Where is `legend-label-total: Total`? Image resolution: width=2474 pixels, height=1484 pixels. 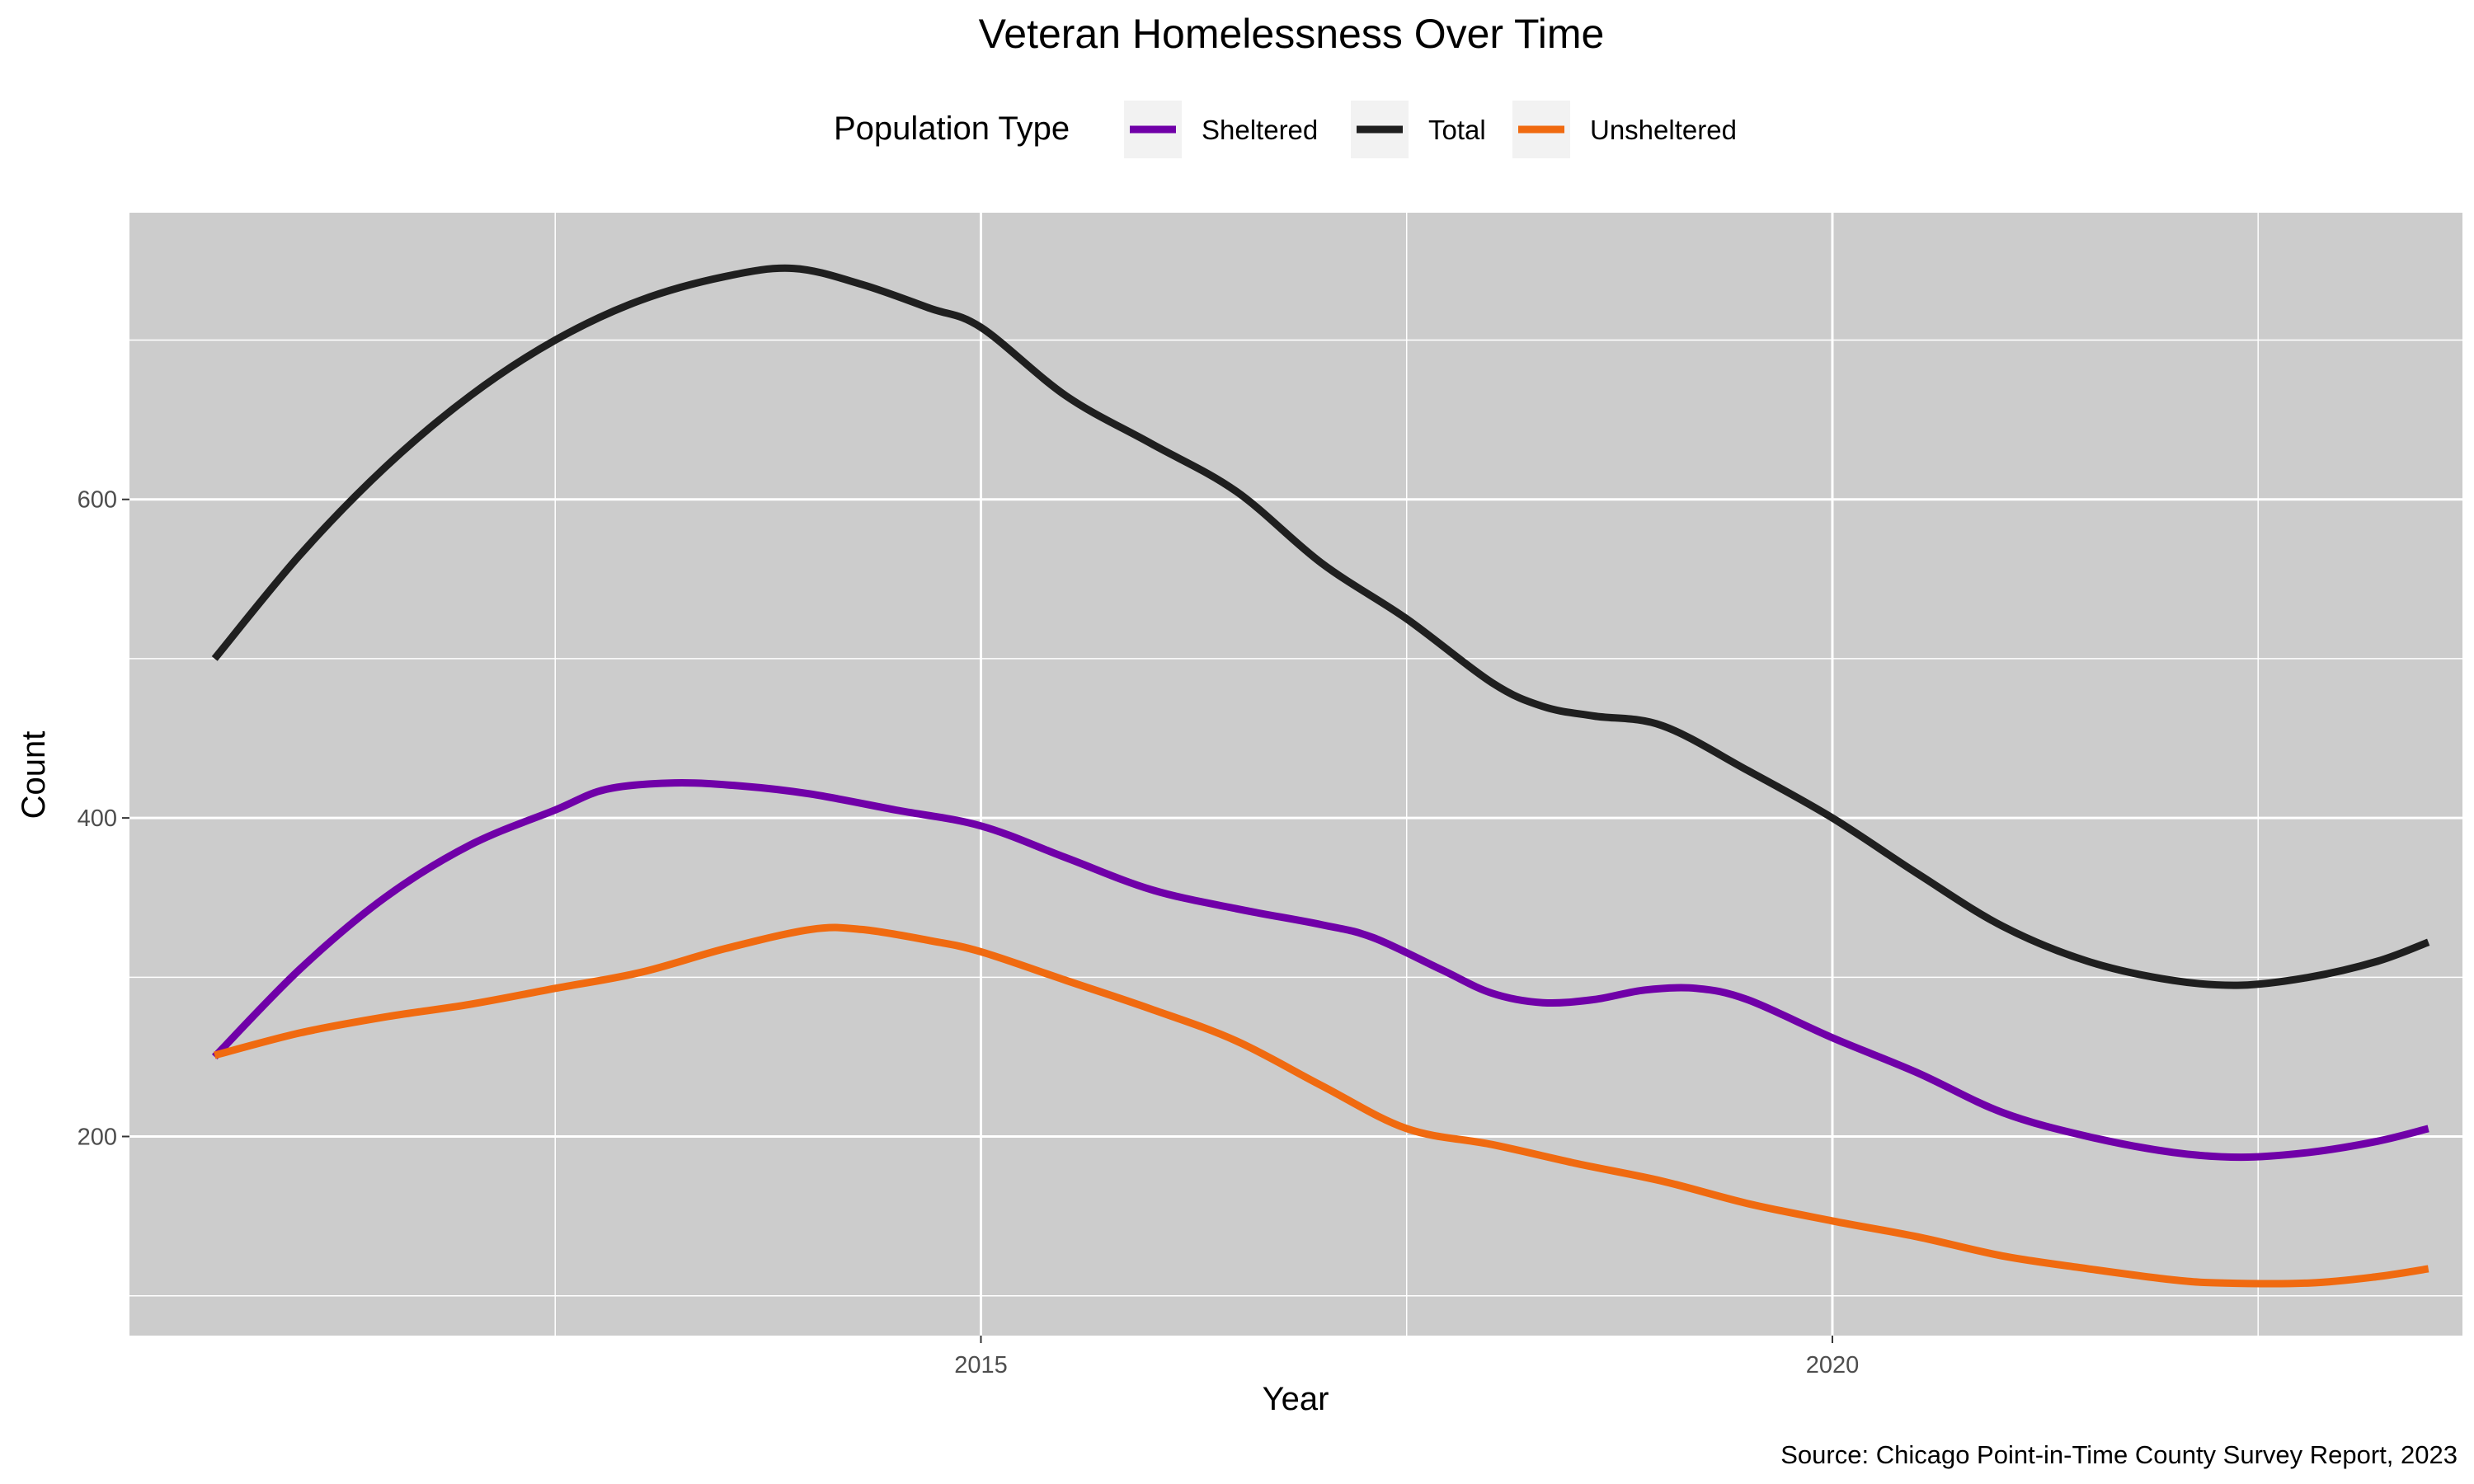
legend-label-total: Total is located at coordinates (1457, 130).